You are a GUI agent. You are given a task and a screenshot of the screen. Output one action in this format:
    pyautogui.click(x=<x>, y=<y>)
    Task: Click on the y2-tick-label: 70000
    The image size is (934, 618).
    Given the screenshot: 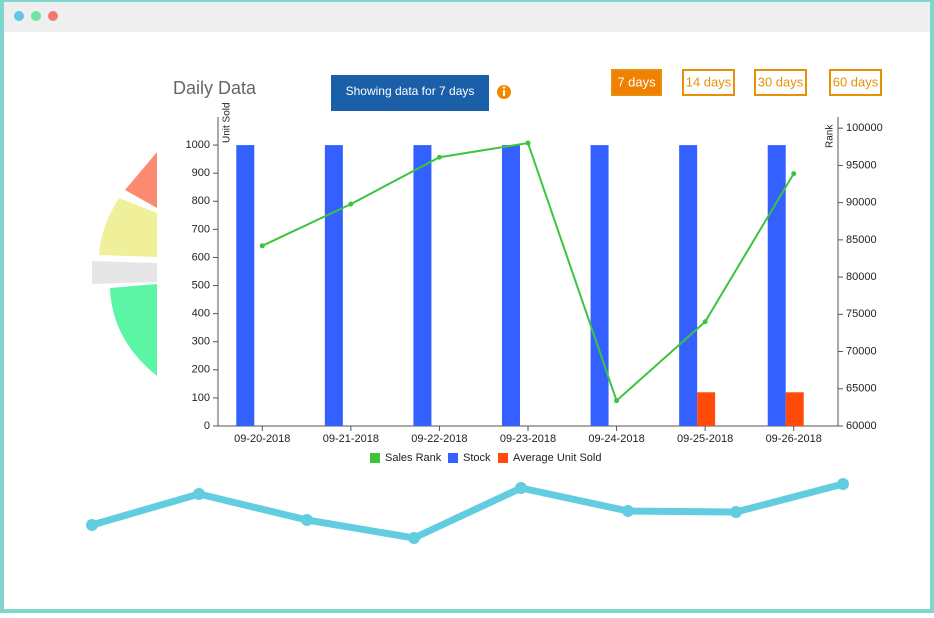 What is the action you would take?
    pyautogui.click(x=861, y=351)
    